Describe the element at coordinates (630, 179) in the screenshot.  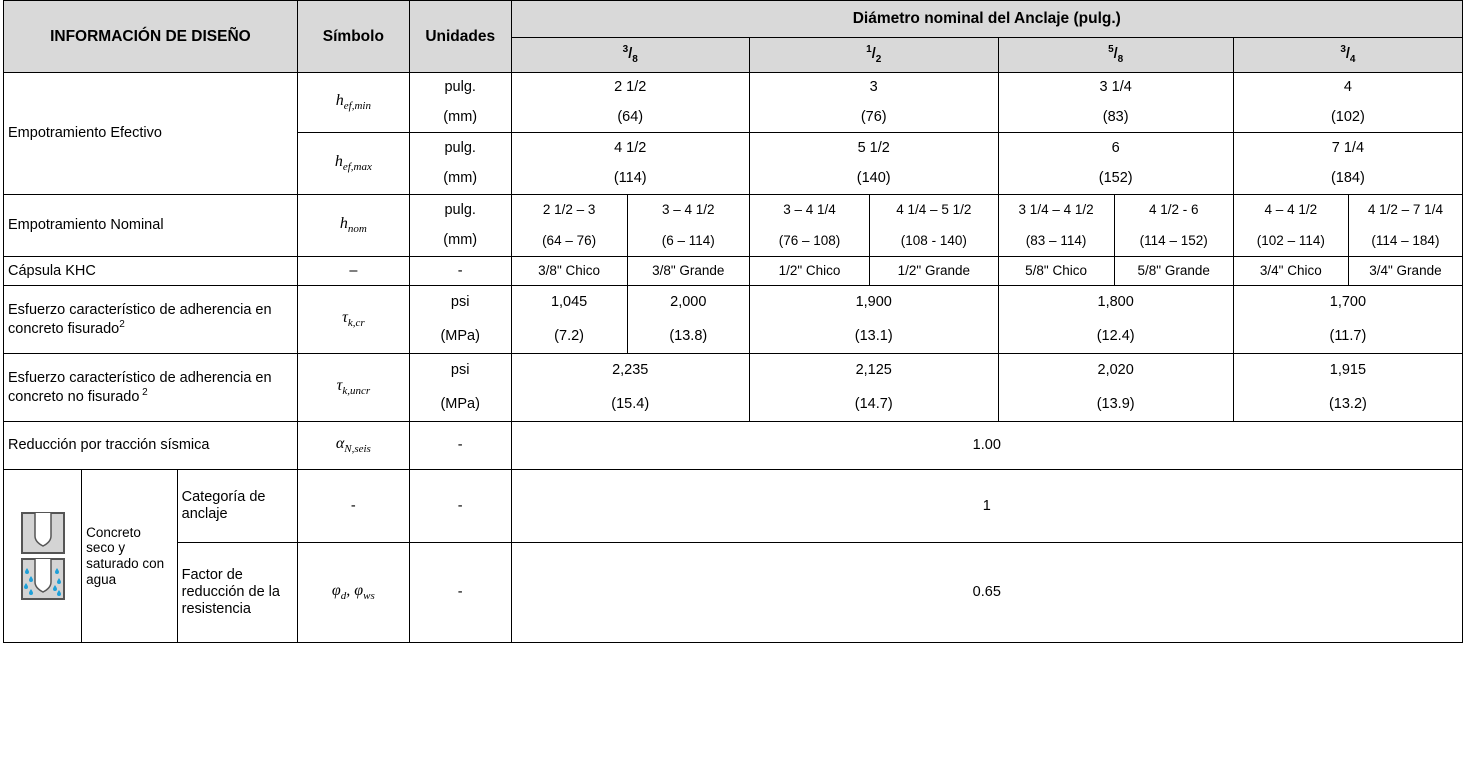
I see `value-cell: (114)` at that location.